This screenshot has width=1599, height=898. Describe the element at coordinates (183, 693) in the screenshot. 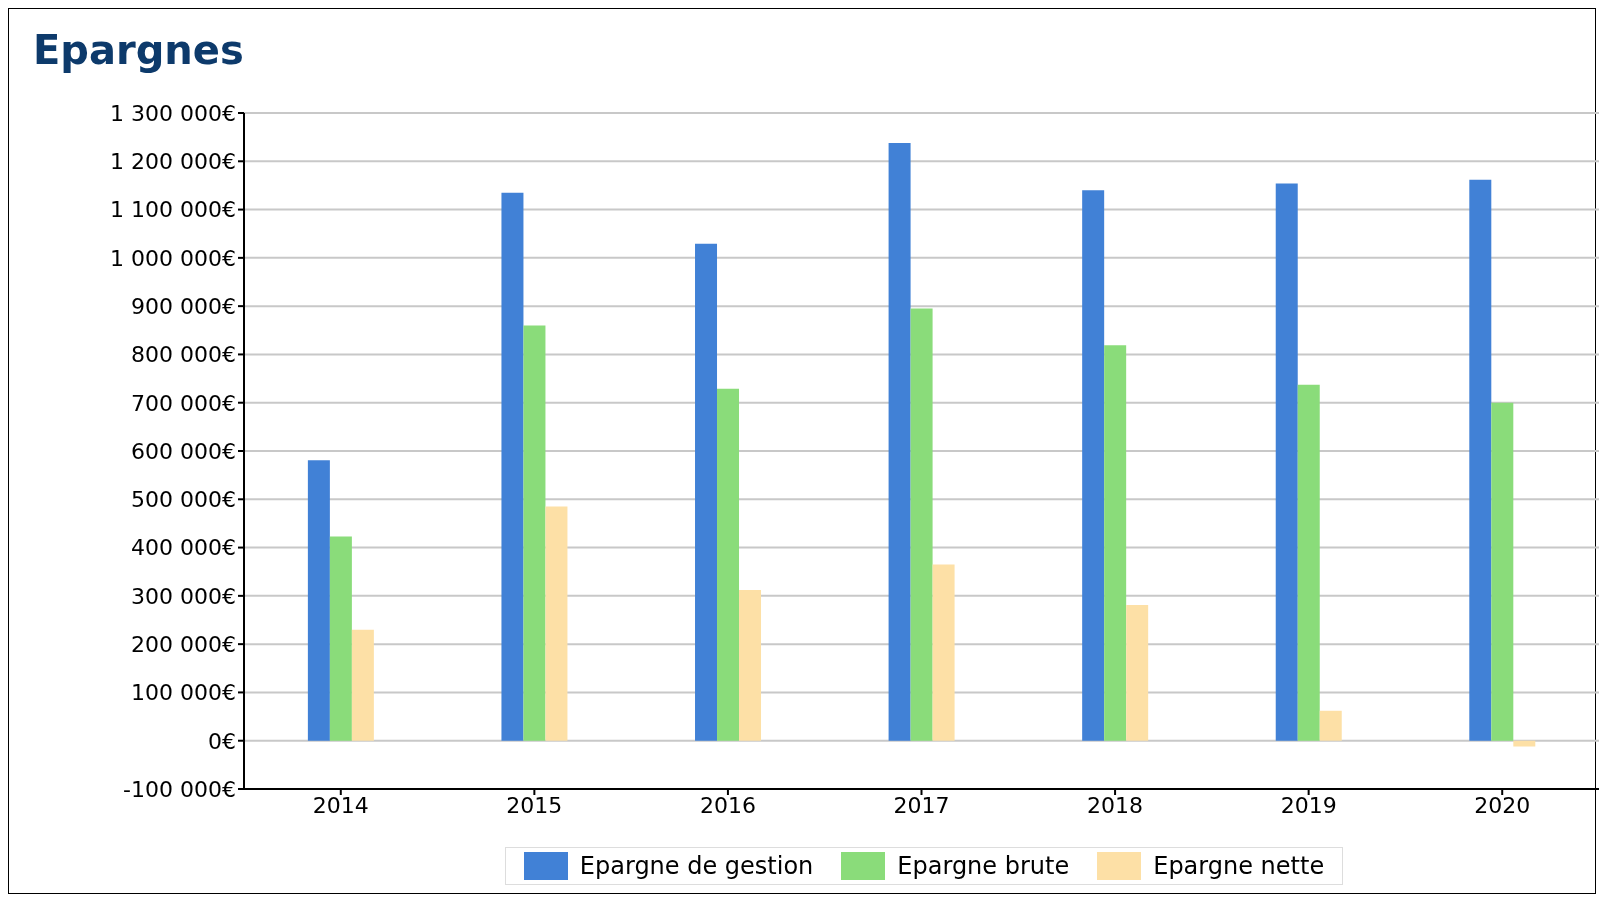

I see `y-tick-label: 100 000€` at that location.